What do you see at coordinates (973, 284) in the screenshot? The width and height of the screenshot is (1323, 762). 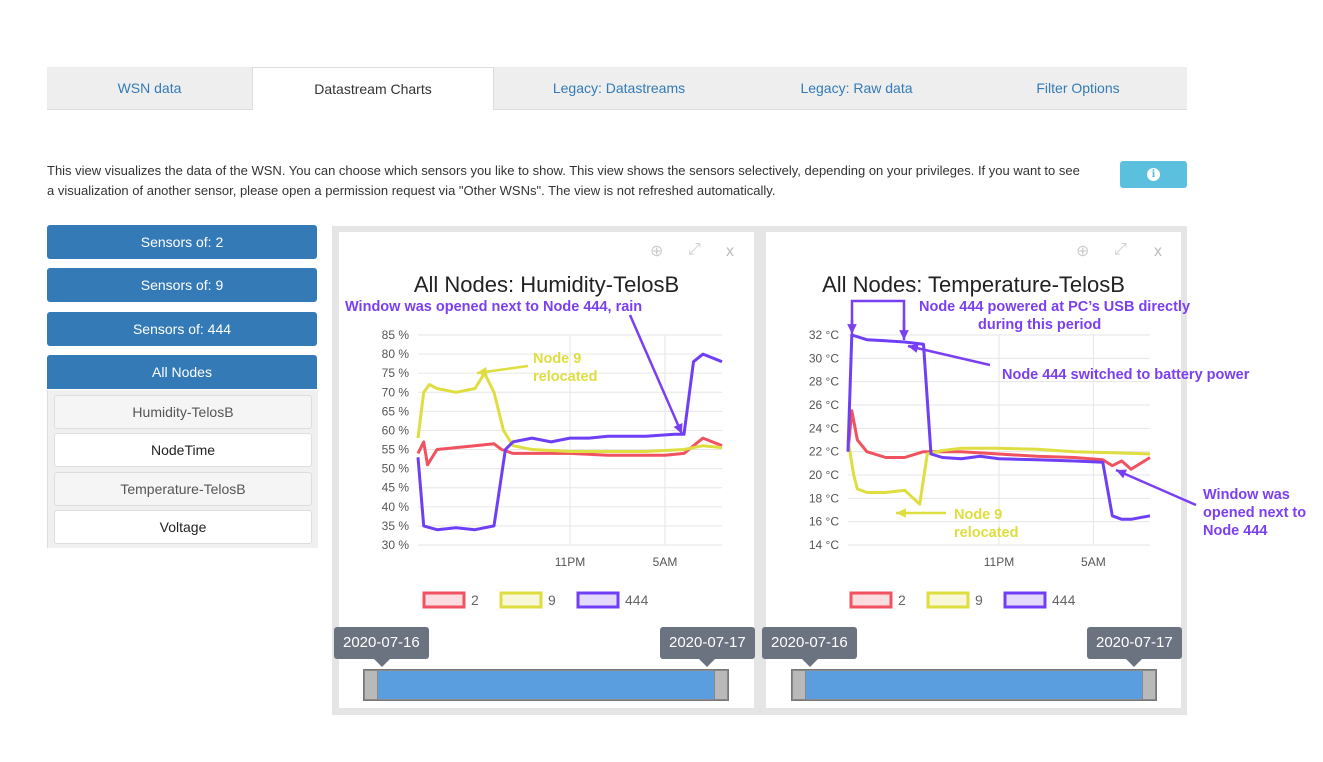 I see `temperature-chart-title: All Nodes: Temperature-TelosB` at bounding box center [973, 284].